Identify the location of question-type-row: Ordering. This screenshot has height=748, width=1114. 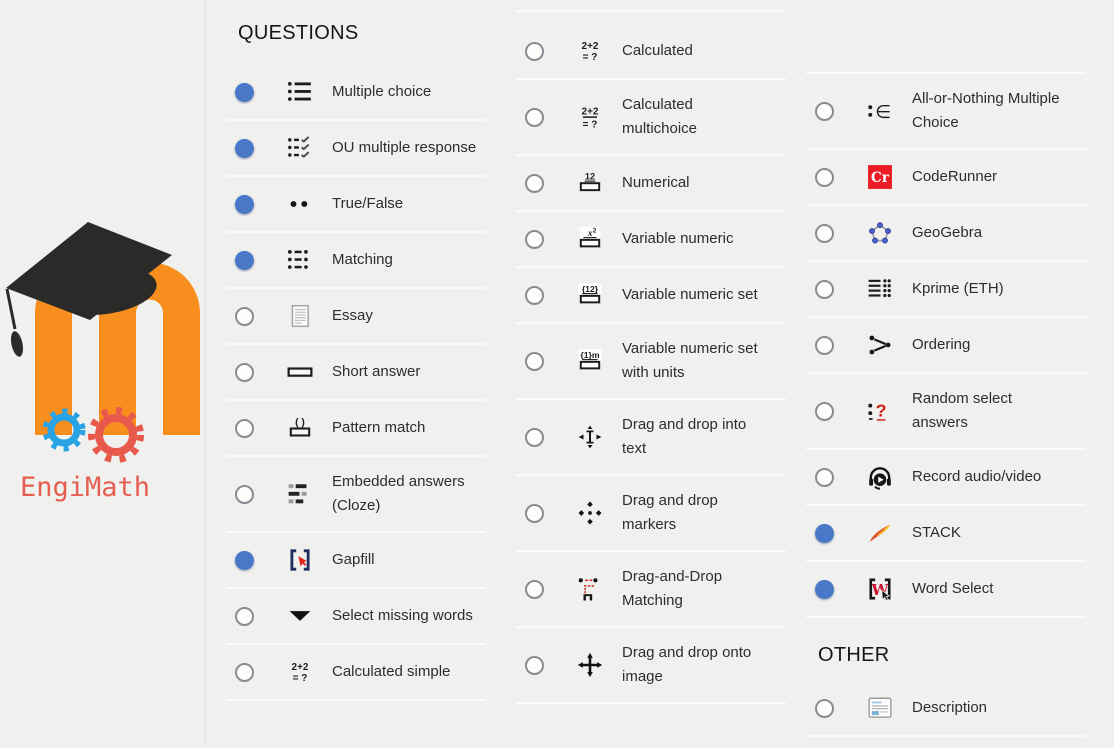
(946, 346).